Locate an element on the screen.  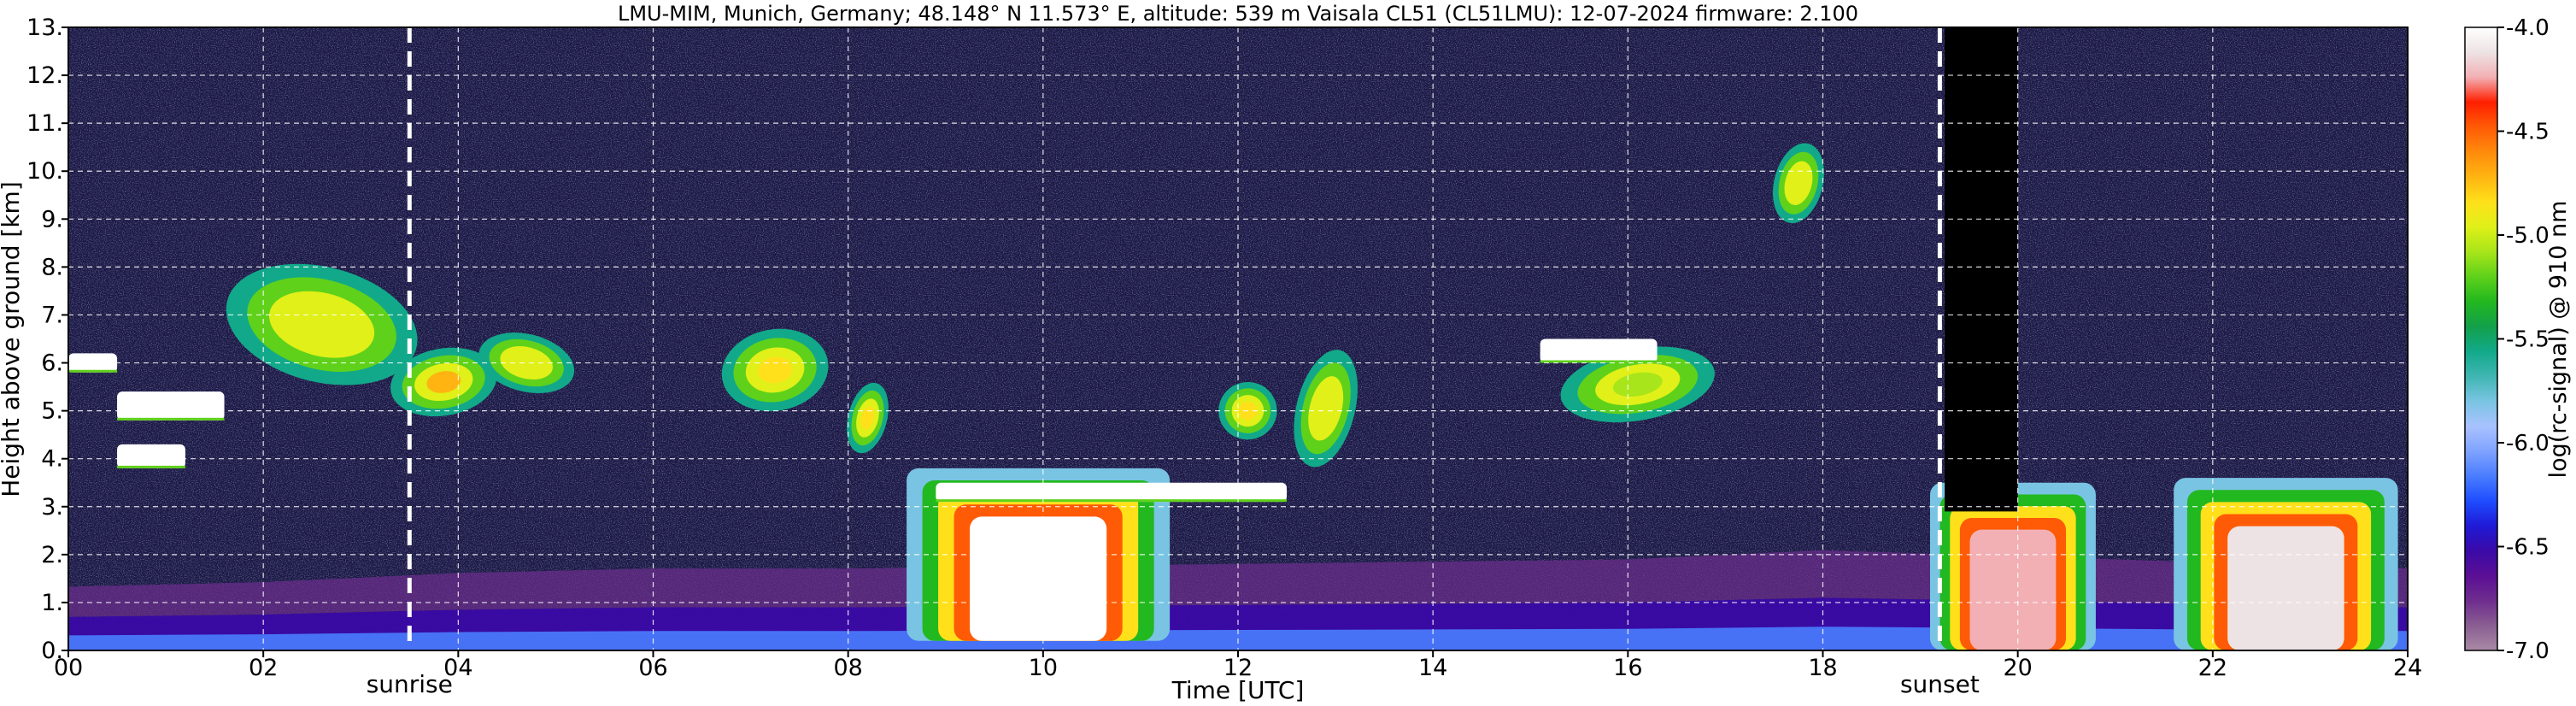
y-tick-label: 13. is located at coordinates (44, 28).